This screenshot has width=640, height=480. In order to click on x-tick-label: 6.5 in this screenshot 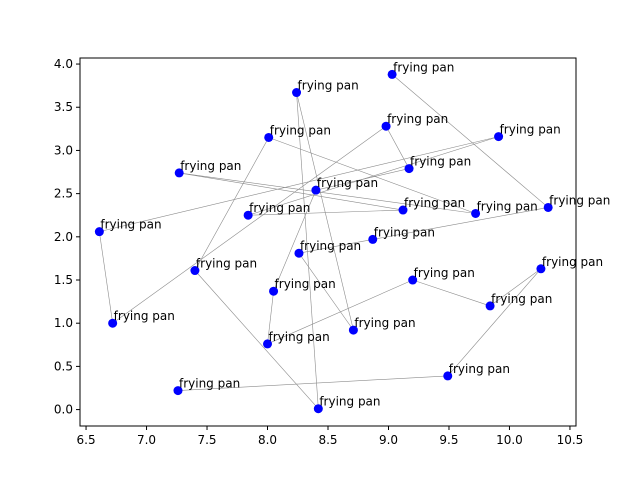, I will do `click(86, 440)`.